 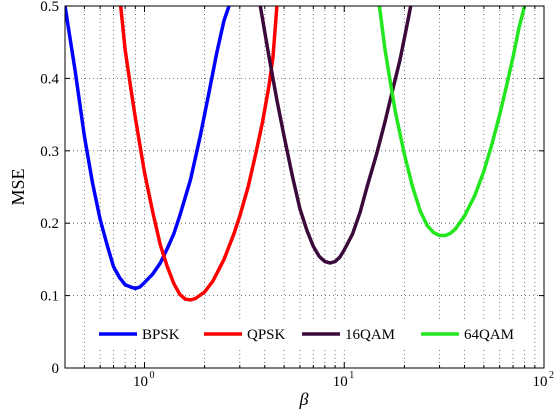 I want to click on x-tick-label: 10 1, so click(x=344, y=380).